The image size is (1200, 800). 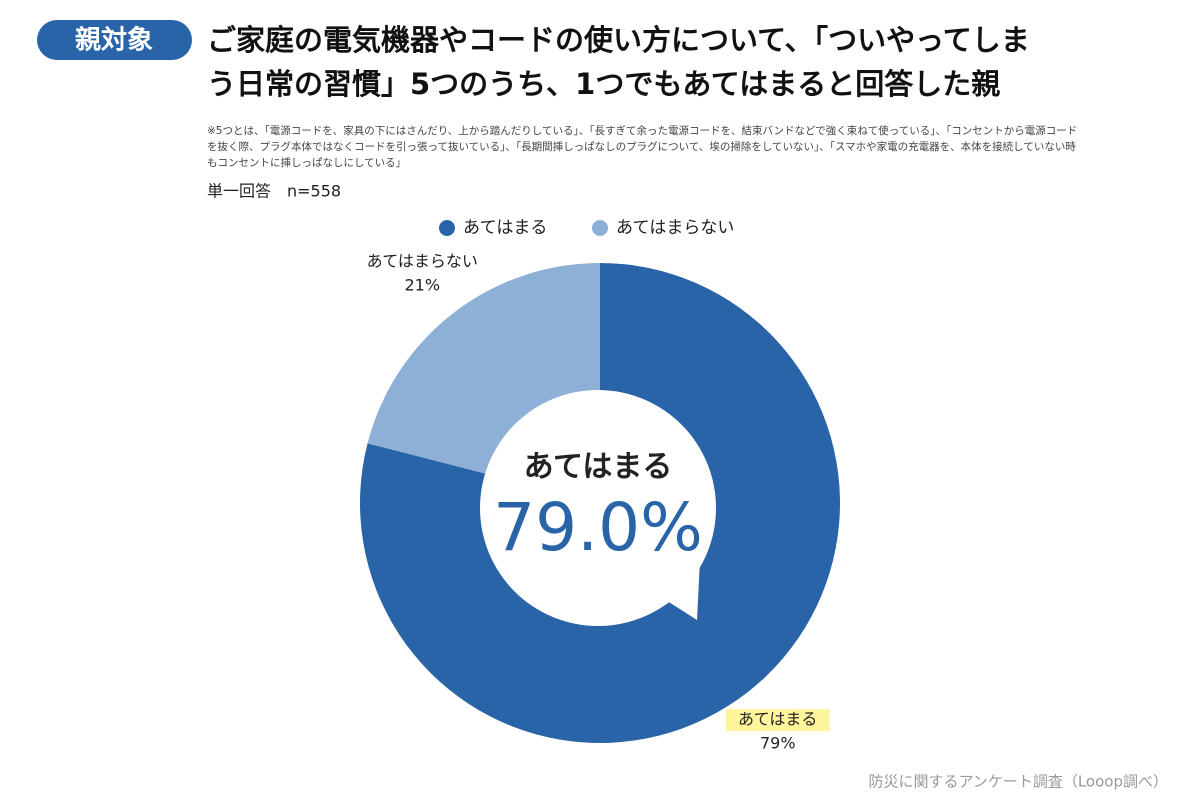 I want to click on legend-label: あてはまる, so click(x=505, y=228).